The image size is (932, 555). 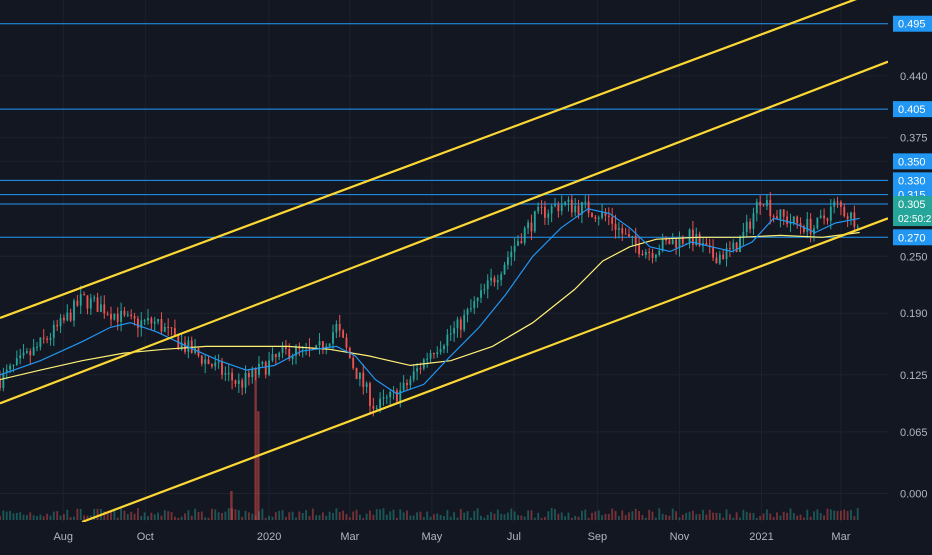 What do you see at coordinates (680, 537) in the screenshot?
I see `x-tick-label: Nov` at bounding box center [680, 537].